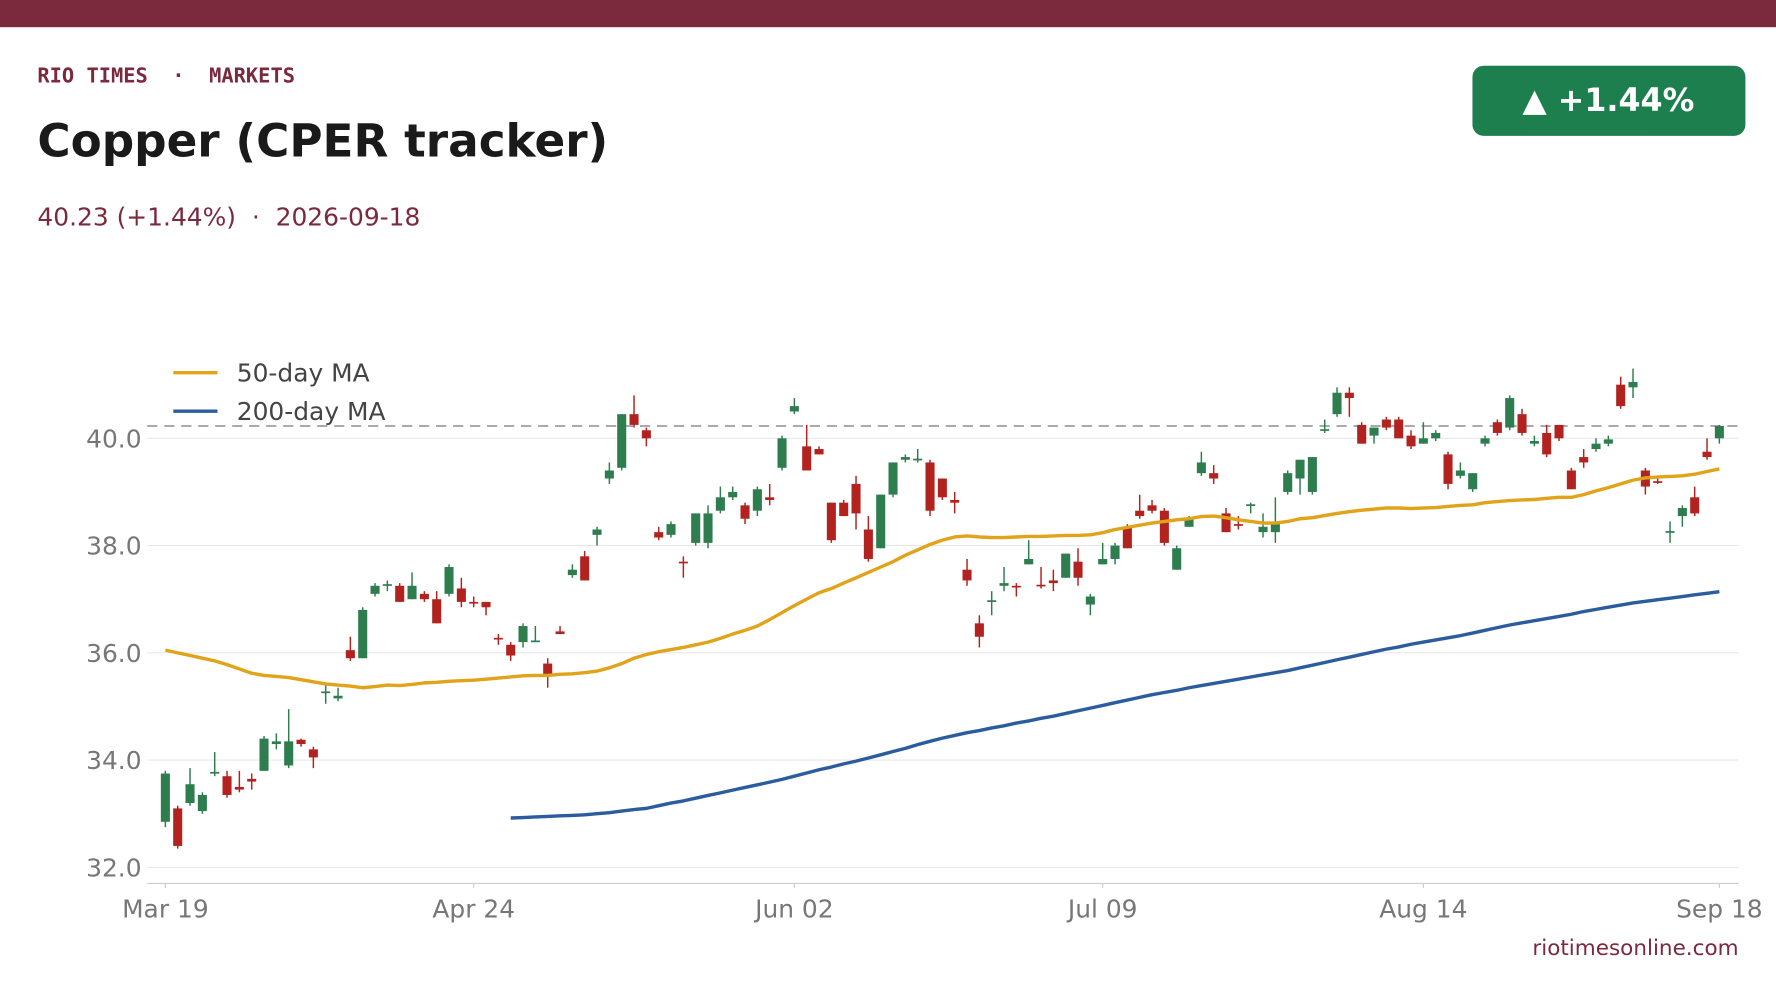 The height and width of the screenshot is (999, 1776). Describe the element at coordinates (166, 76) in the screenshot. I see `kicker: RIO TIMES · MARKETS` at that location.